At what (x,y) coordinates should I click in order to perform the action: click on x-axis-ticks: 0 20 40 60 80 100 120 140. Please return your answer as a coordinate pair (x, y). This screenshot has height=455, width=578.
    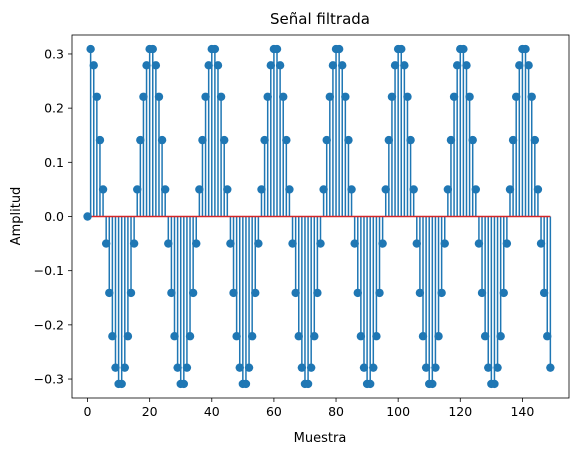
    Looking at the image, I should click on (309, 408).